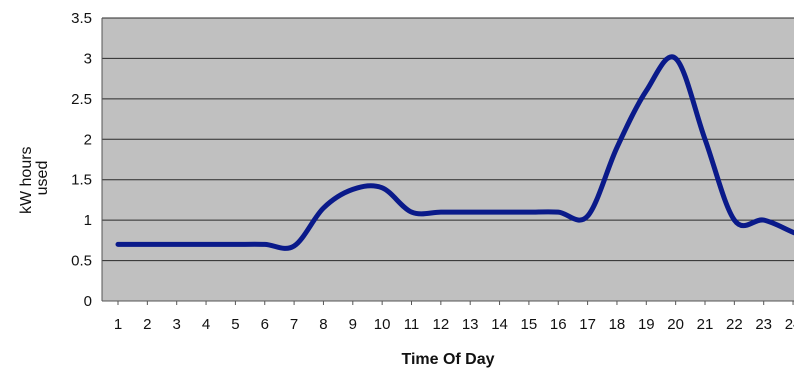 The height and width of the screenshot is (374, 794). What do you see at coordinates (81, 180) in the screenshot?
I see `y-tick-label-3: 1.5` at bounding box center [81, 180].